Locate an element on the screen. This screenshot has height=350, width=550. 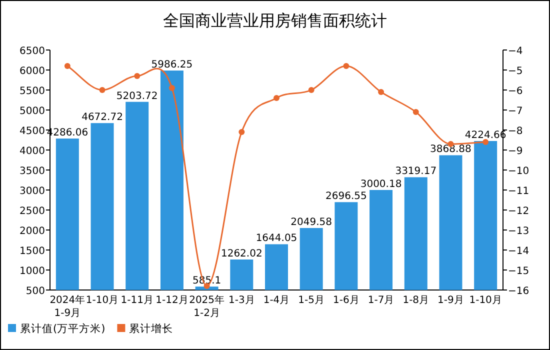
y2-tick-label: −14 is located at coordinates (519, 251).